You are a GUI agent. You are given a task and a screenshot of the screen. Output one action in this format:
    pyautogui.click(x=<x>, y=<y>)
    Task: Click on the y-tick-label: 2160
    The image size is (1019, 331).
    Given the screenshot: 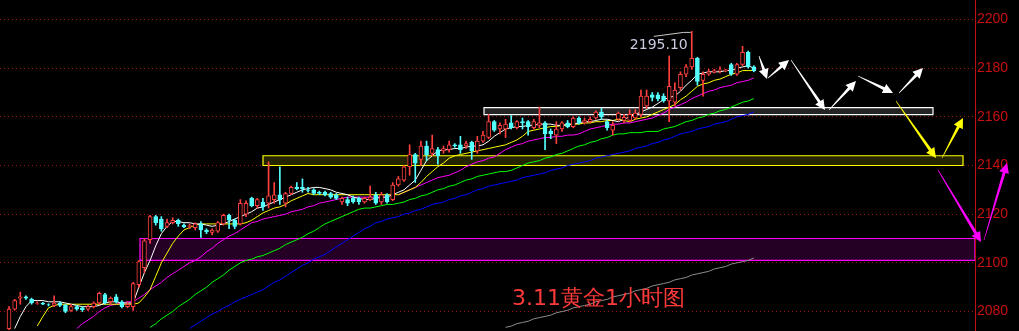 What is the action you would take?
    pyautogui.click(x=993, y=115)
    